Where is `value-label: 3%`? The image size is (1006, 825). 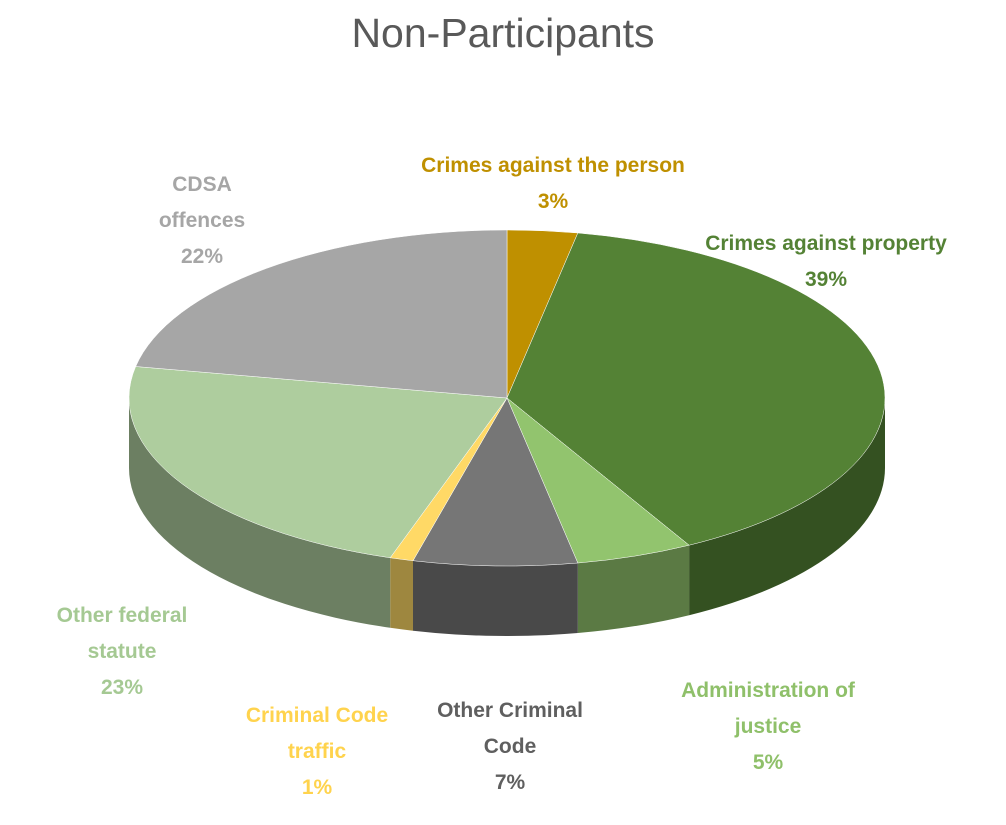
value-label: 3% is located at coordinates (553, 201).